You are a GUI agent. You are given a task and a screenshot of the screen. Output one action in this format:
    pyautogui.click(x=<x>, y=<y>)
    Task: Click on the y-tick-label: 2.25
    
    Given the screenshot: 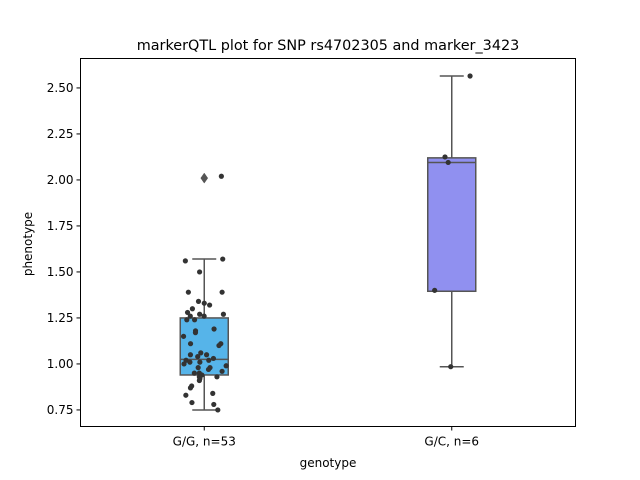 What is the action you would take?
    pyautogui.click(x=60, y=134)
    